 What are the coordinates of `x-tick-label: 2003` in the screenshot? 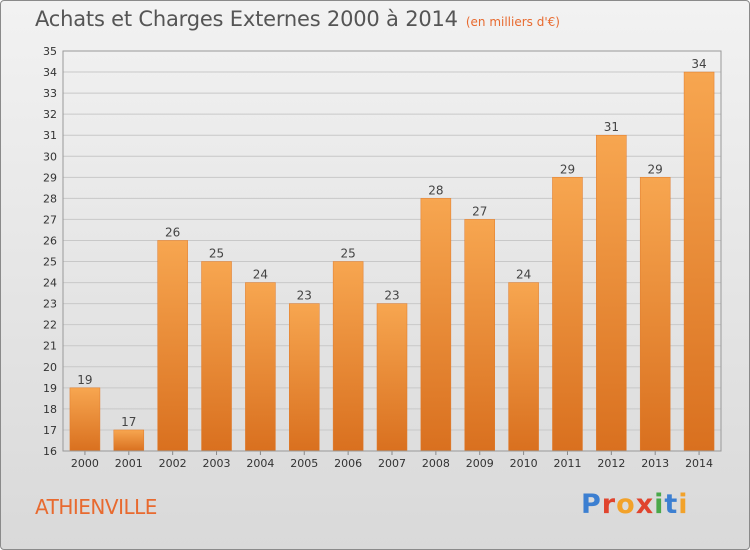 It's located at (217, 463).